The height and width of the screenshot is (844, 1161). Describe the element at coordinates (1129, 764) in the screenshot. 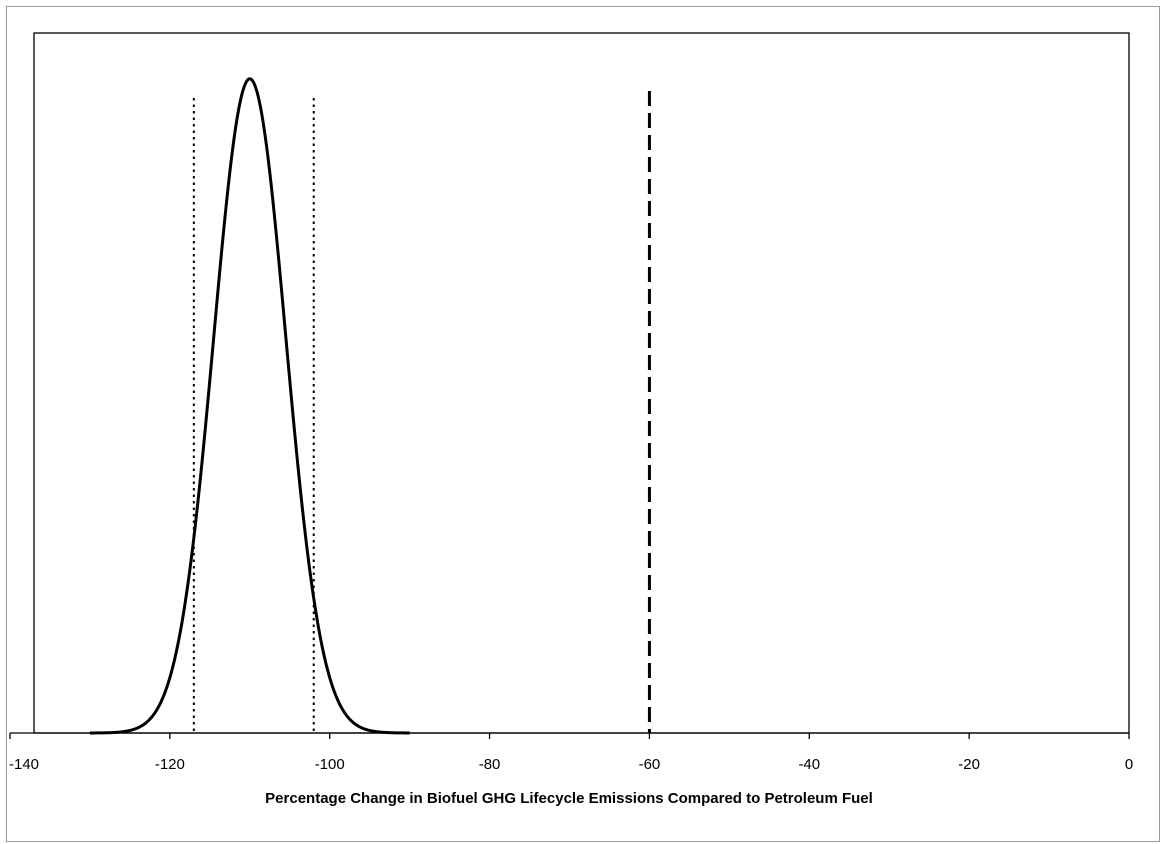

I see `x-tick-label: 0` at that location.